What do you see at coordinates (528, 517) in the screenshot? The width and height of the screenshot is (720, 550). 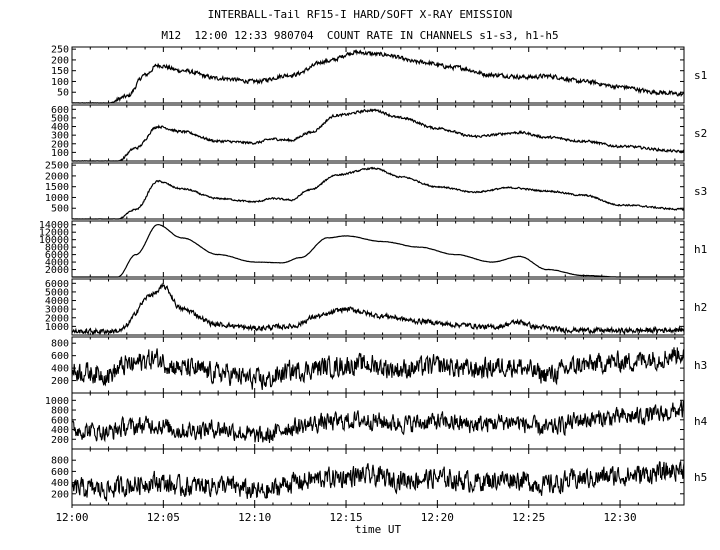 I see `x-tick-label: 12:25` at bounding box center [528, 517].